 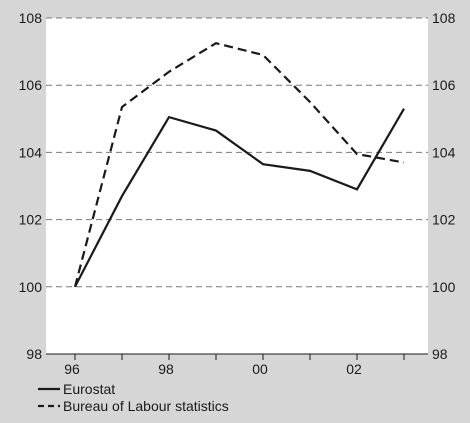 What do you see at coordinates (444, 85) in the screenshot?
I see `y-tick-label-right: 106` at bounding box center [444, 85].